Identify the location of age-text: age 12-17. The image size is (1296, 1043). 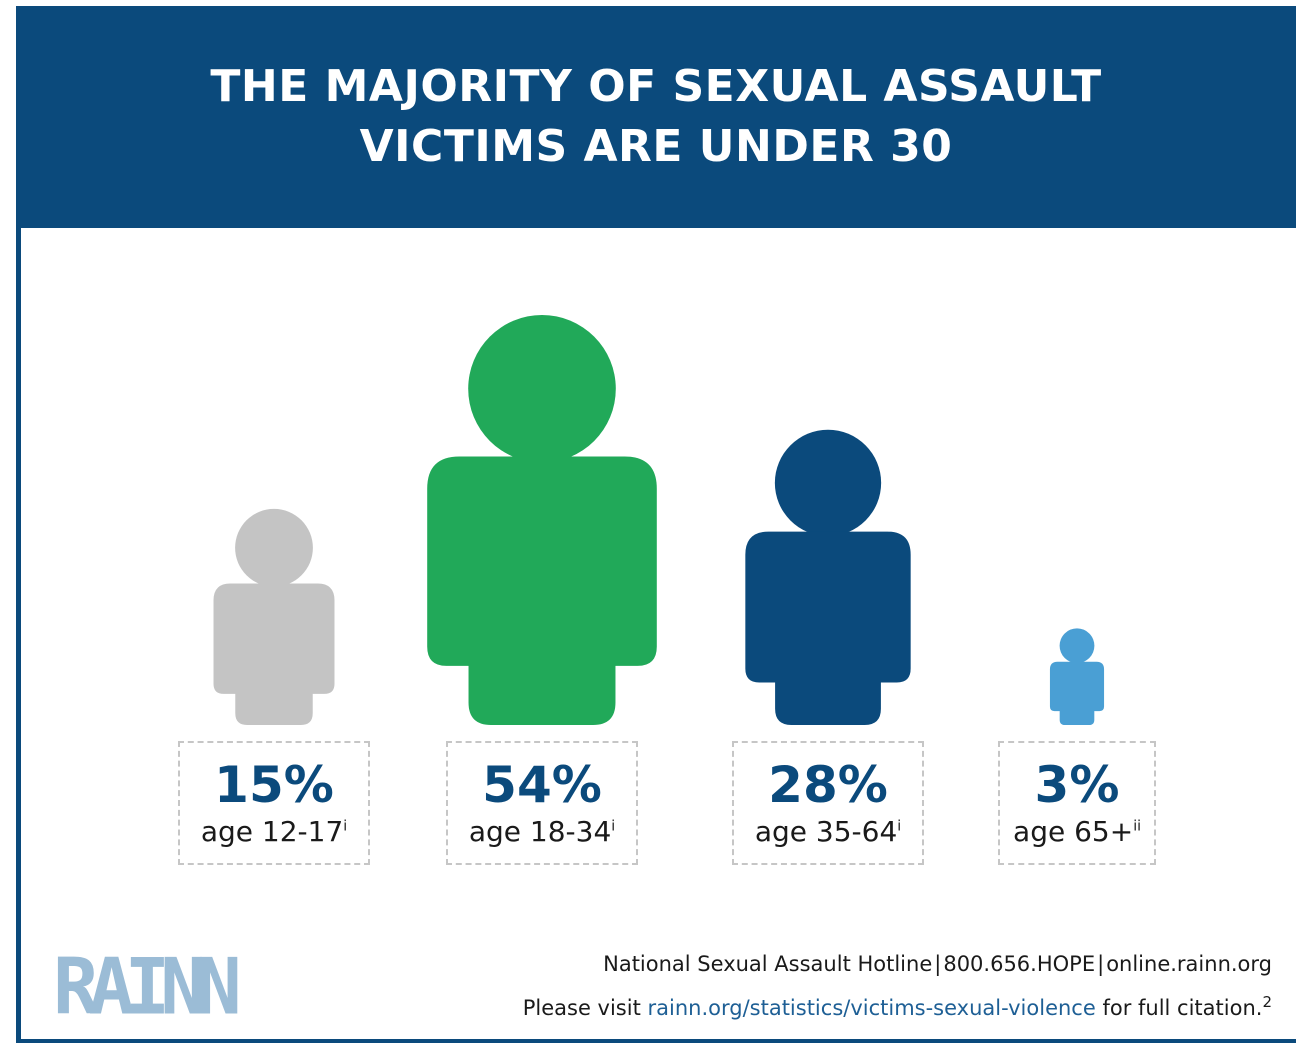
(272, 831).